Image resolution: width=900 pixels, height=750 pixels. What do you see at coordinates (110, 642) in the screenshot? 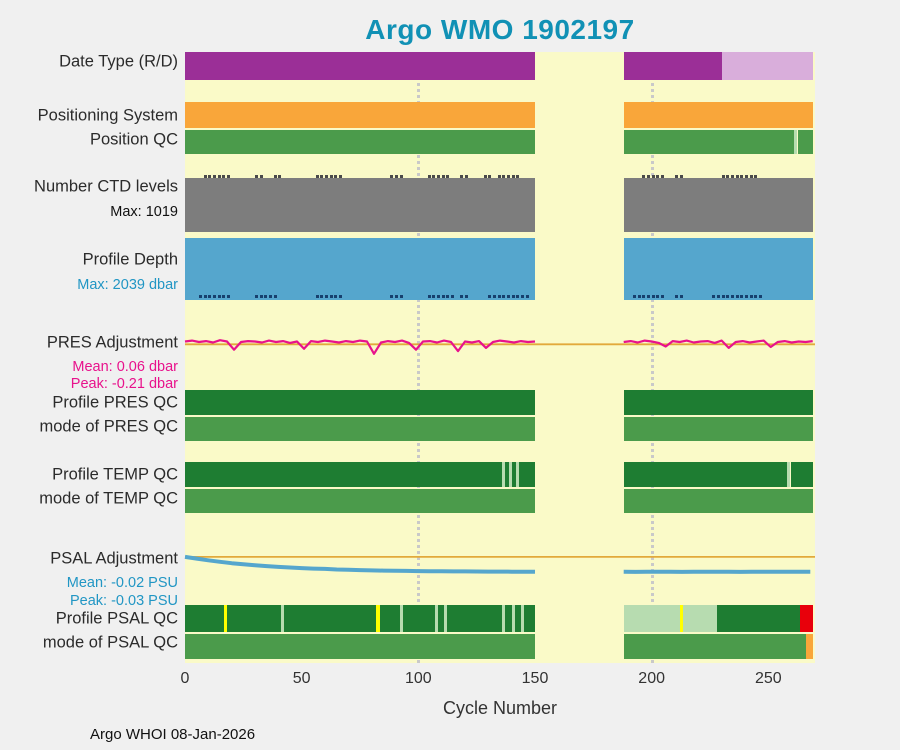
I see `label-mode-psal-qc: mode of PSAL QC` at bounding box center [110, 642].